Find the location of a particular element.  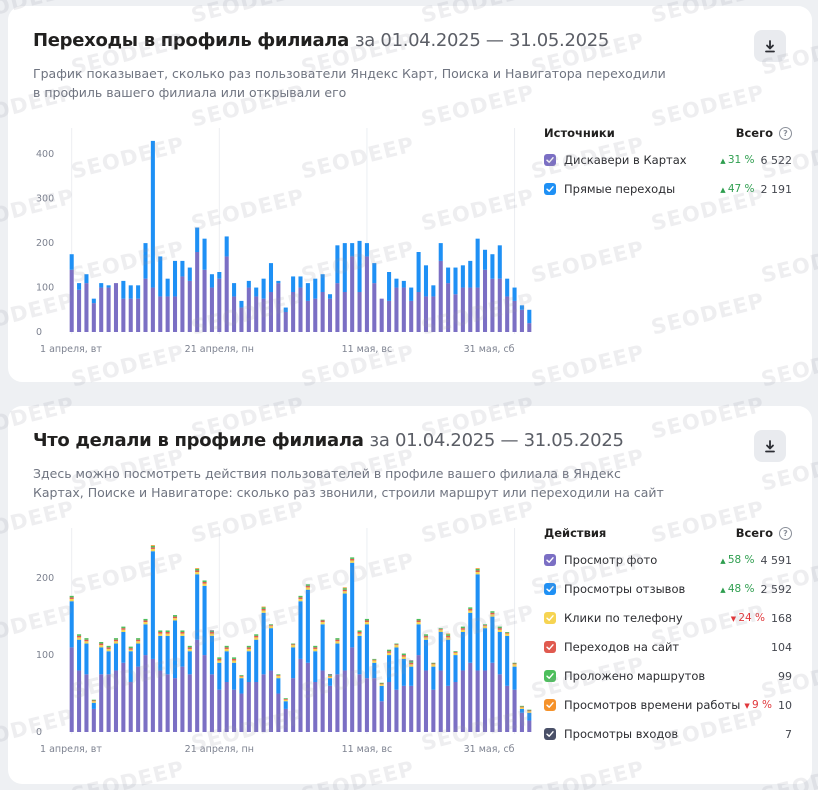

legend-item: Проложено маршрутов 99 is located at coordinates (668, 676).